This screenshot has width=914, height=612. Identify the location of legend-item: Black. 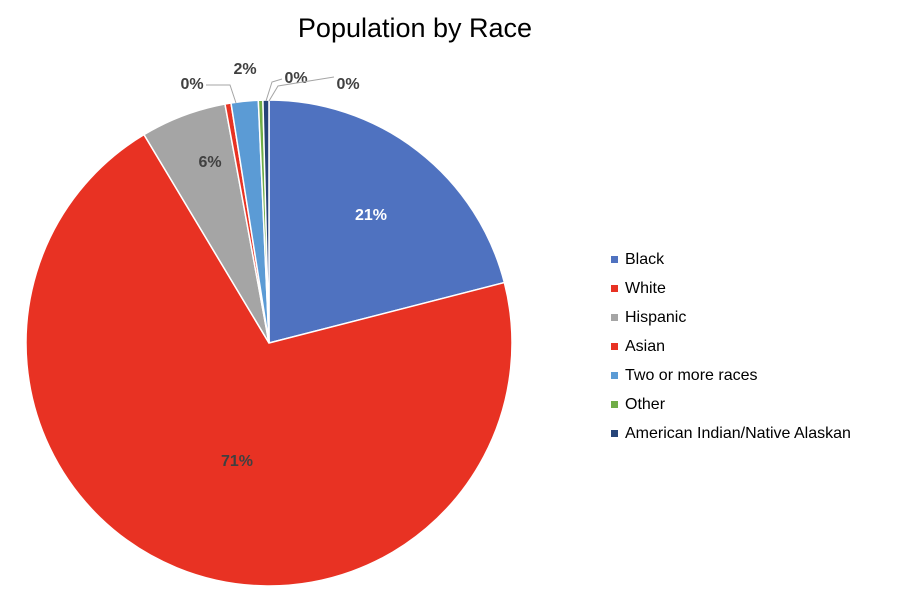
(731, 259).